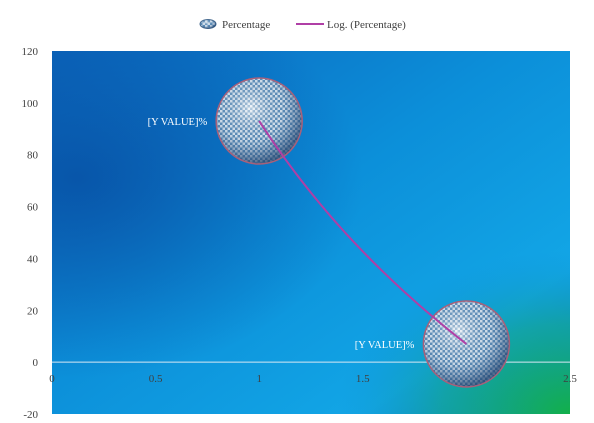  I want to click on x-tick-label: 0, so click(52, 379).